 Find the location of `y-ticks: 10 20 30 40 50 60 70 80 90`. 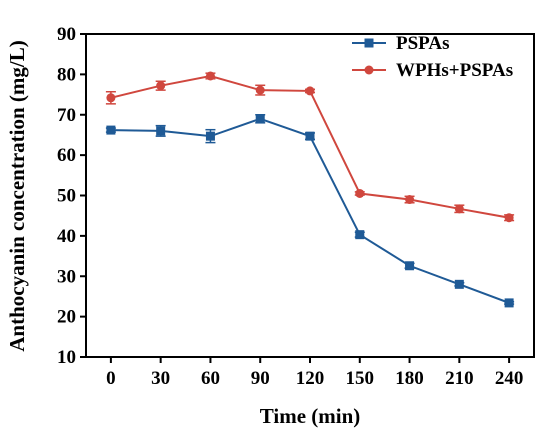

y-ticks: 10 20 30 40 50 60 70 80 90 is located at coordinates (71, 196).